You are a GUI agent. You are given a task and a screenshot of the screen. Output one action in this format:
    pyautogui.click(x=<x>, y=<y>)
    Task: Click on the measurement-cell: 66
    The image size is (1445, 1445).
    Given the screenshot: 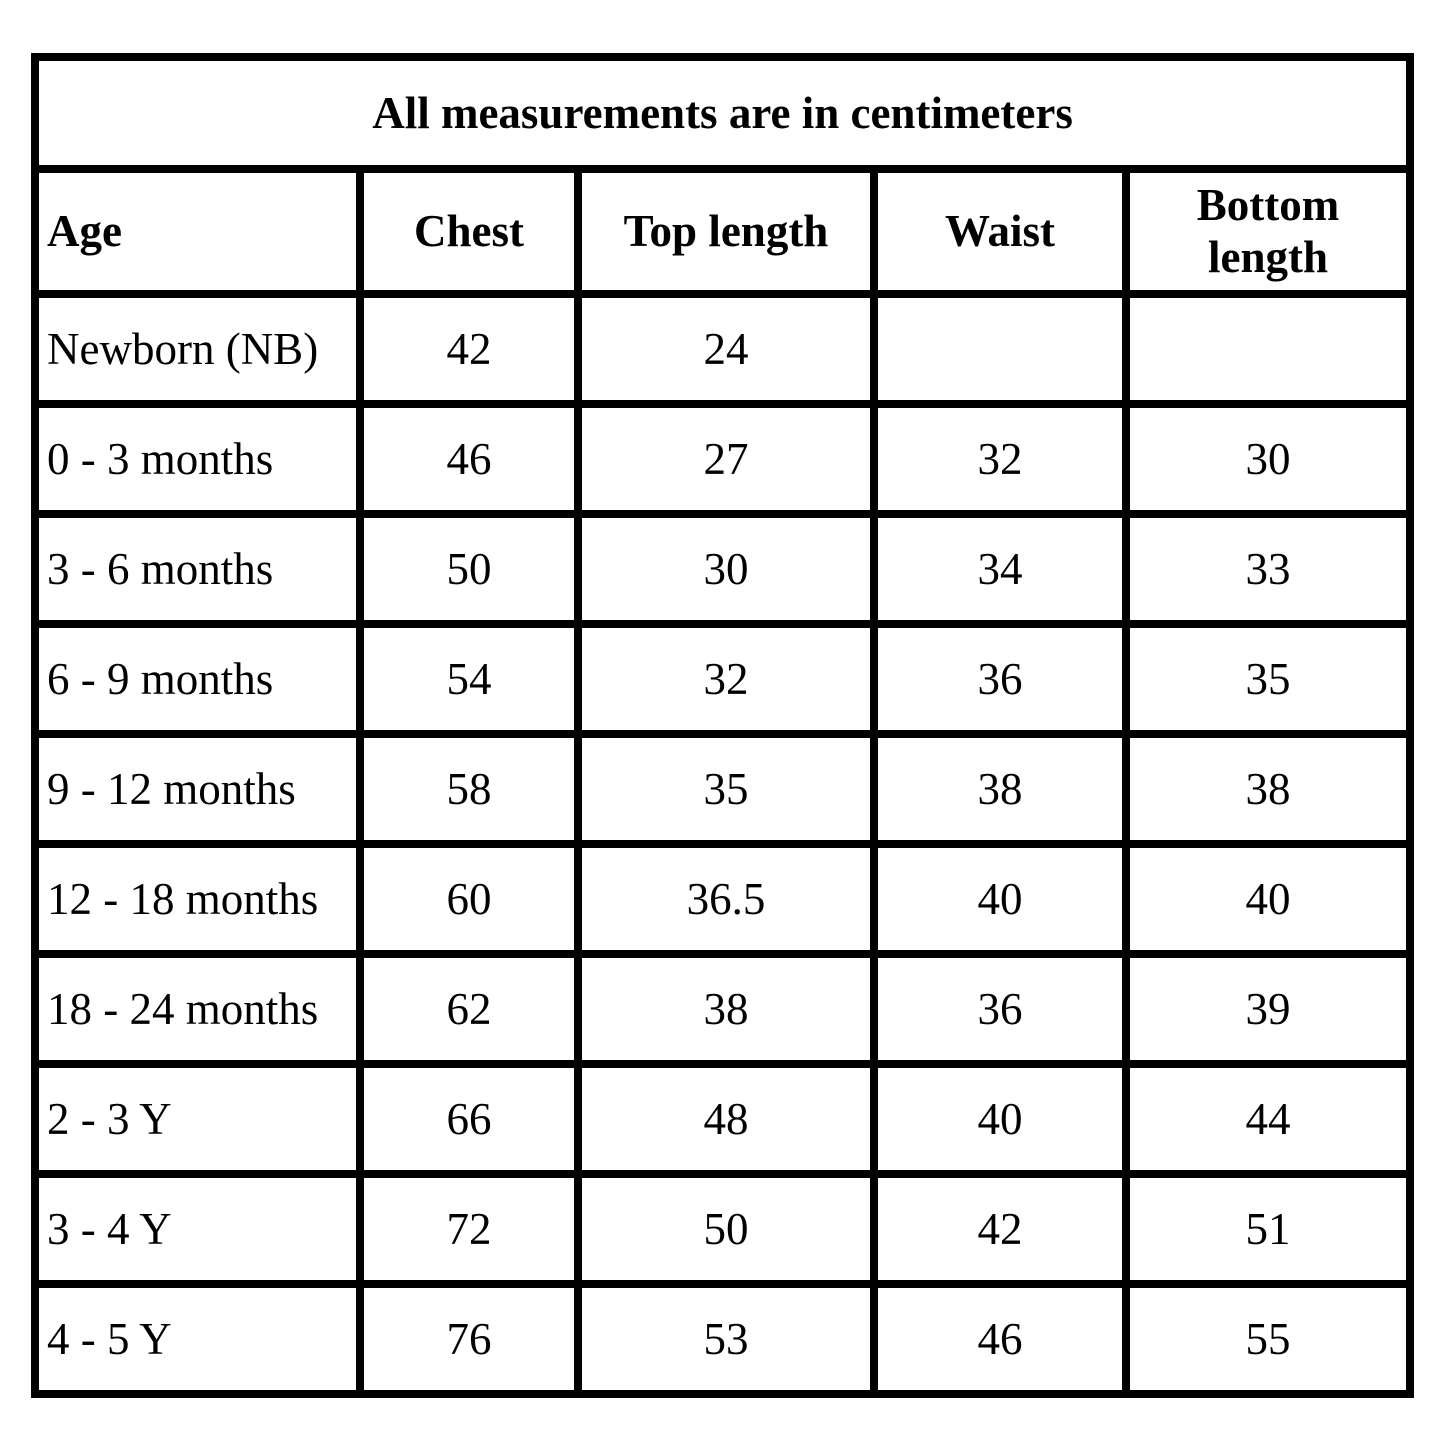 What is the action you would take?
    pyautogui.click(x=469, y=1119)
    